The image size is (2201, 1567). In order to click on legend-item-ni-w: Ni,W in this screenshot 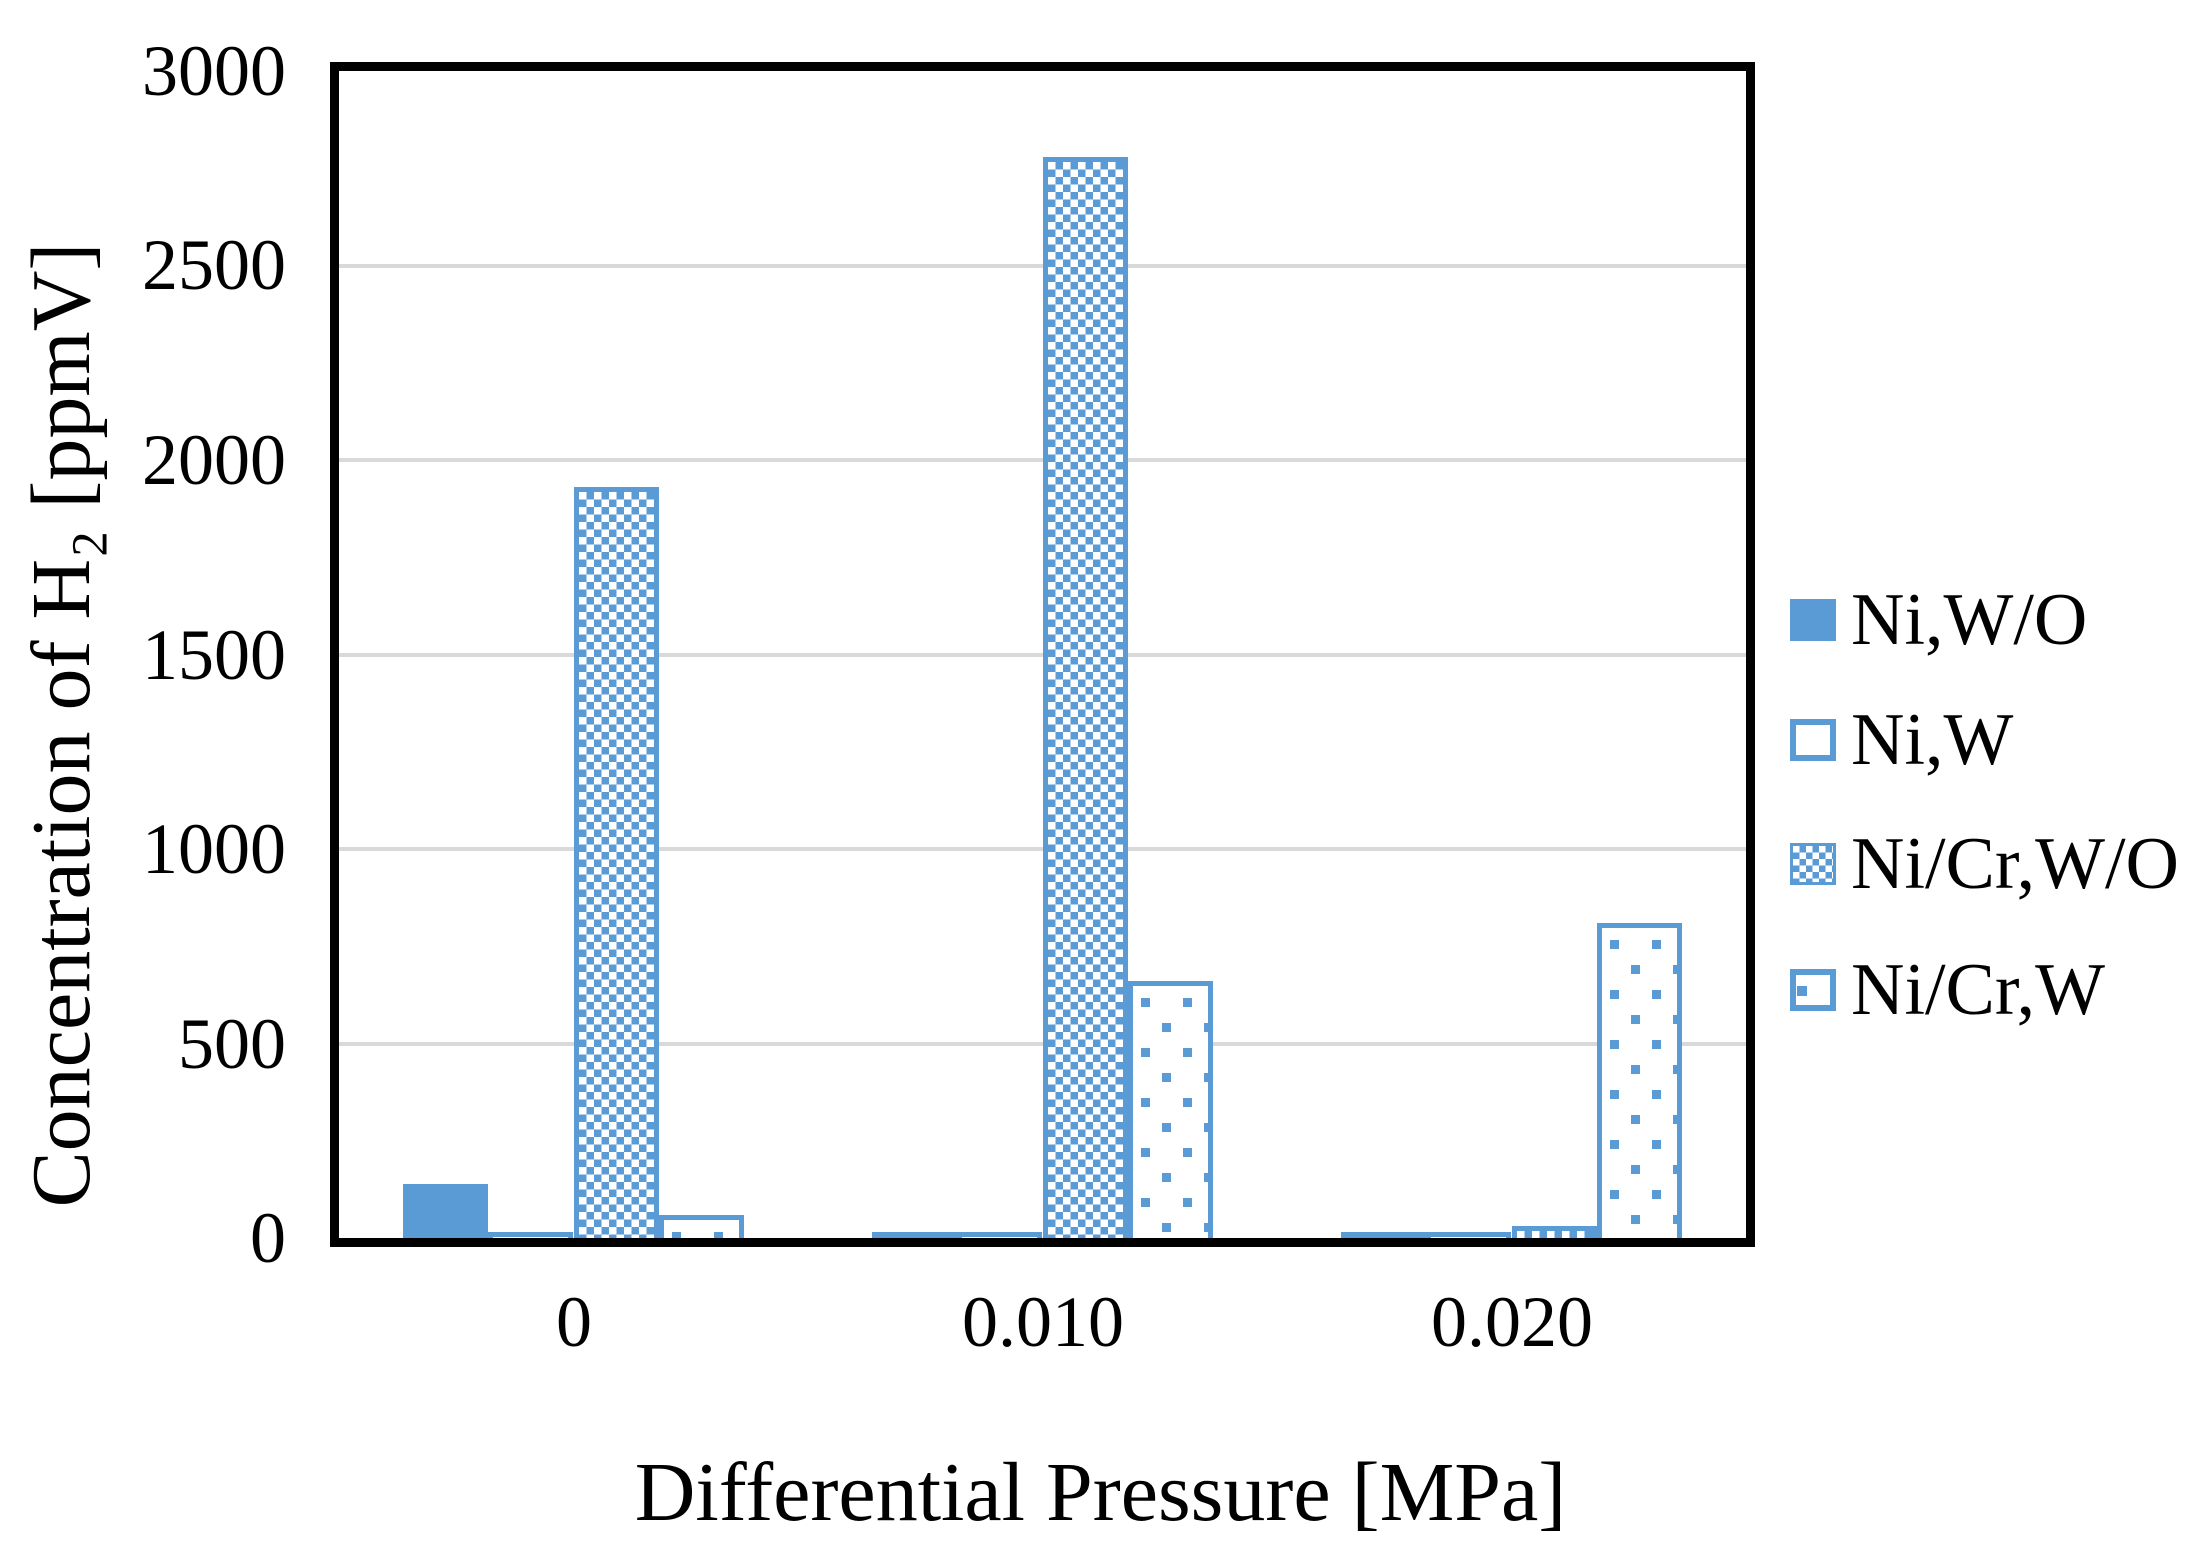, I will do `click(1901, 740)`.